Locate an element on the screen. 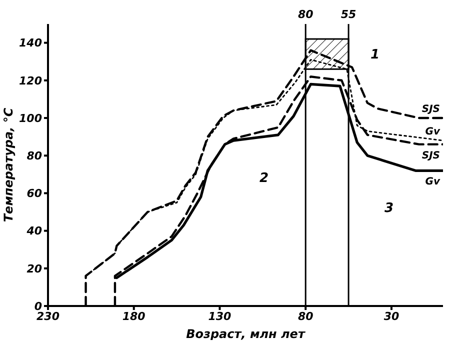  y-axis-title: Температура, °C is located at coordinates (8, 165).